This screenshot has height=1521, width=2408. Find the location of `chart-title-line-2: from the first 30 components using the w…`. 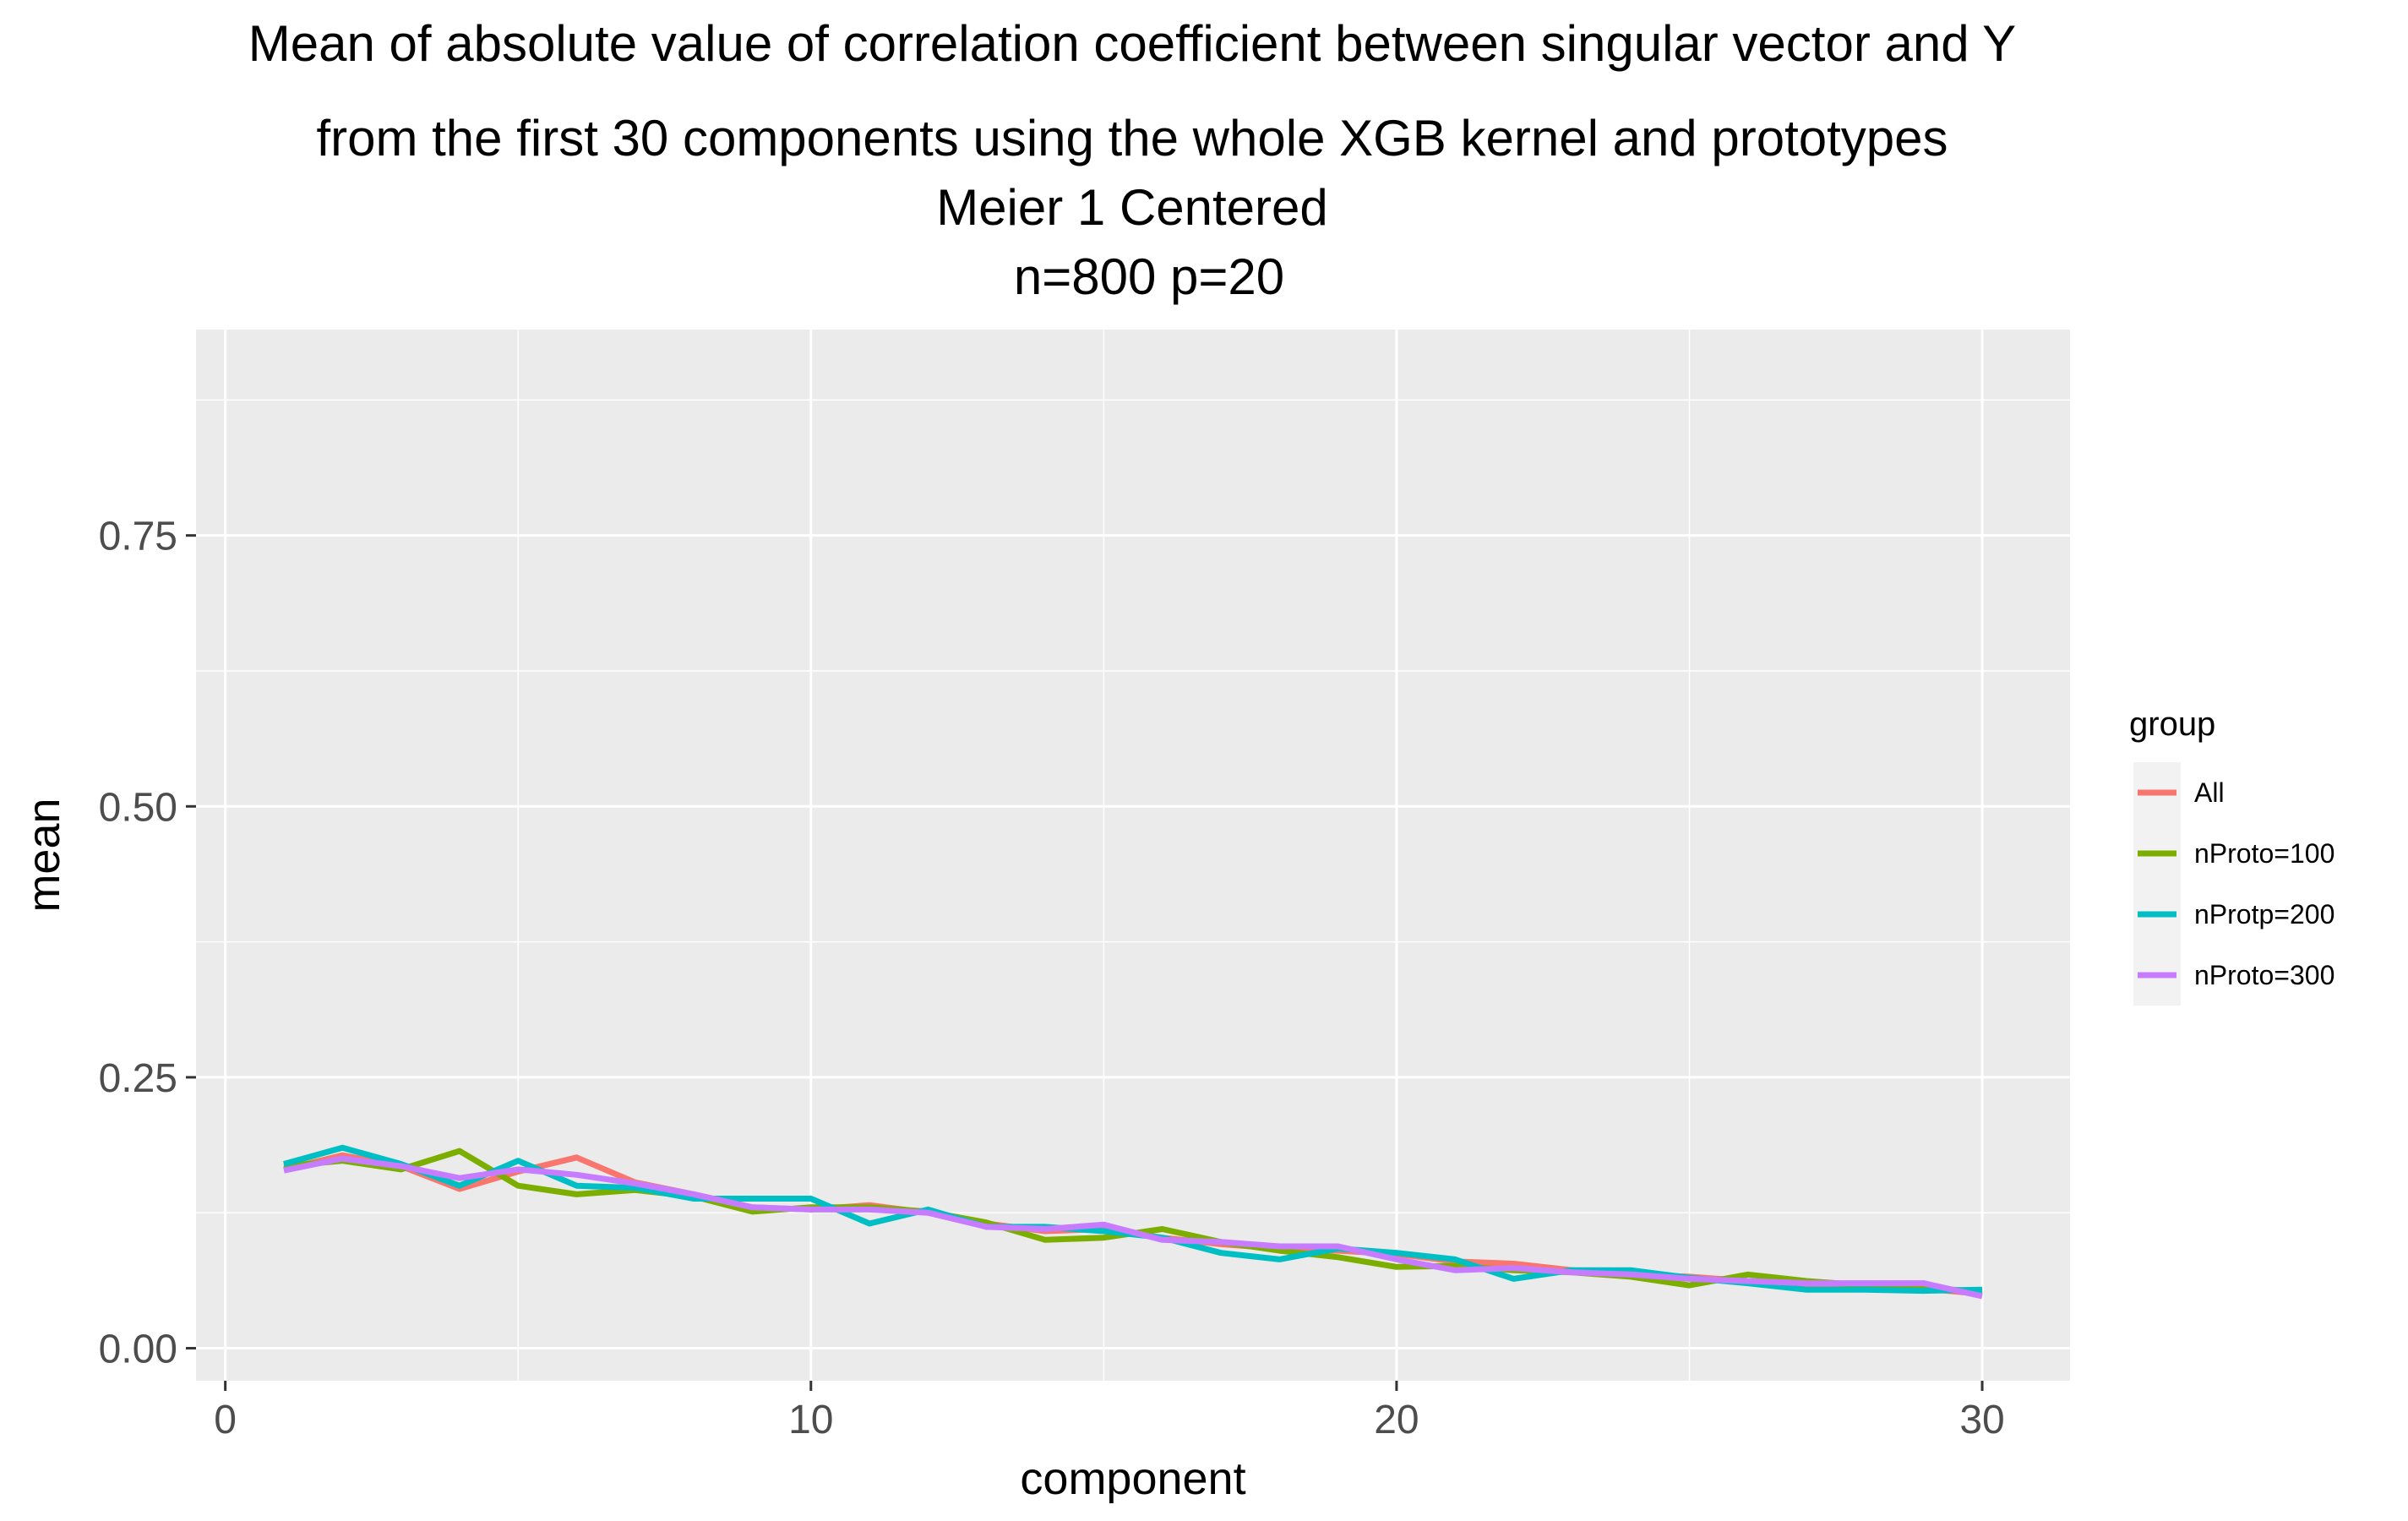

chart-title-line-2: from the first 30 components using the w… is located at coordinates (1132, 138).